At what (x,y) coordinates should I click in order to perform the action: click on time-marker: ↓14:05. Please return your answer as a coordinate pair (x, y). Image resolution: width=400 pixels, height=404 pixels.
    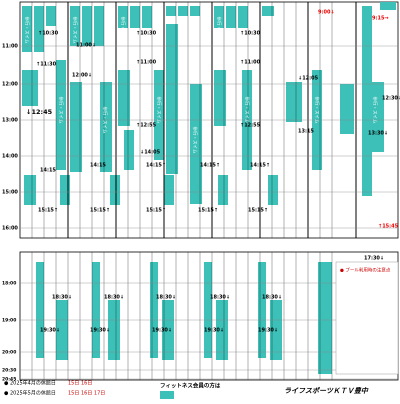
    Looking at the image, I should click on (150, 153).